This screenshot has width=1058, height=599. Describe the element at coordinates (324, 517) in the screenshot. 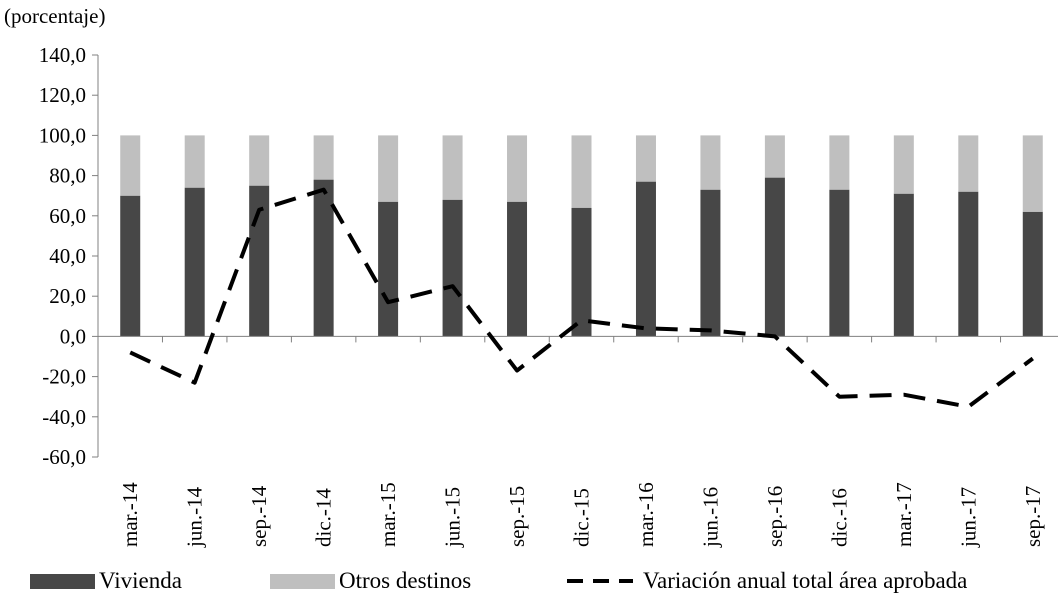

I see `x-tick-label: dic.-14` at that location.